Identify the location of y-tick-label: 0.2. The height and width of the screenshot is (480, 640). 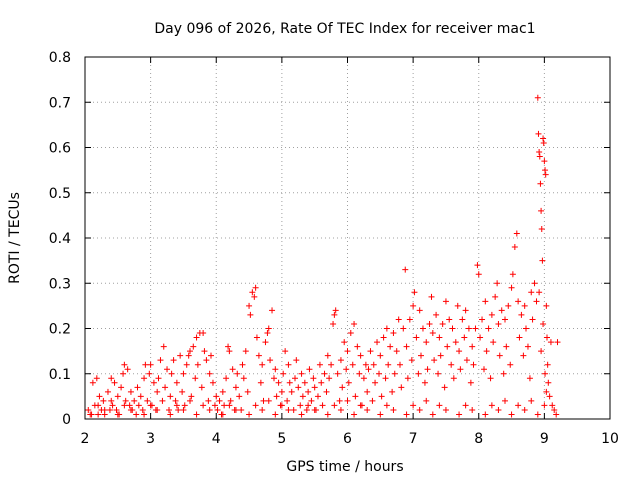
(60, 330).